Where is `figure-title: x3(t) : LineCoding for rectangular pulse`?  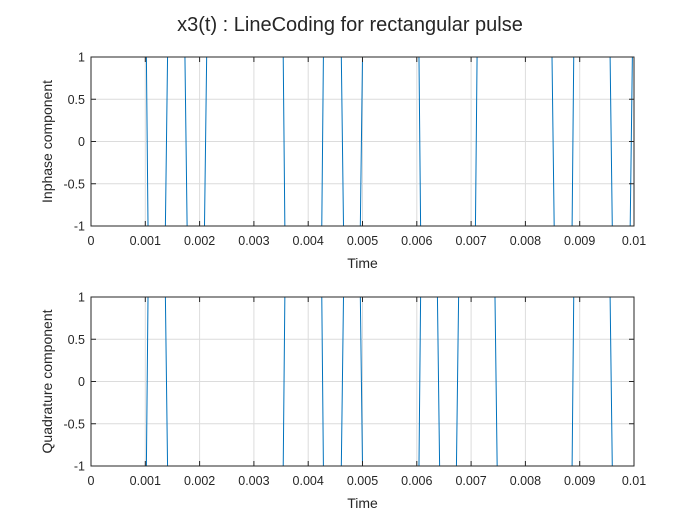
figure-title: x3(t) : LineCoding for rectangular pulse is located at coordinates (350, 25).